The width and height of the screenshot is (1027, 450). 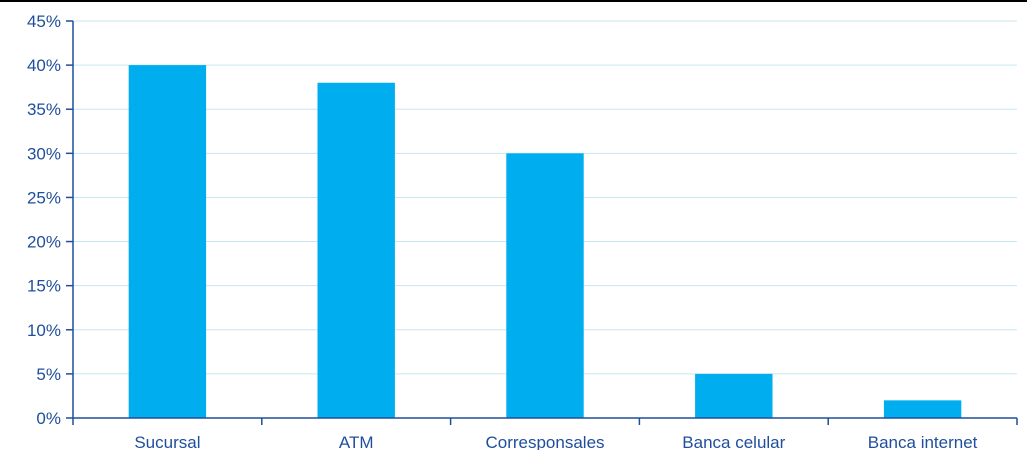 I want to click on x-category-label: Banca celular, so click(x=733, y=441).